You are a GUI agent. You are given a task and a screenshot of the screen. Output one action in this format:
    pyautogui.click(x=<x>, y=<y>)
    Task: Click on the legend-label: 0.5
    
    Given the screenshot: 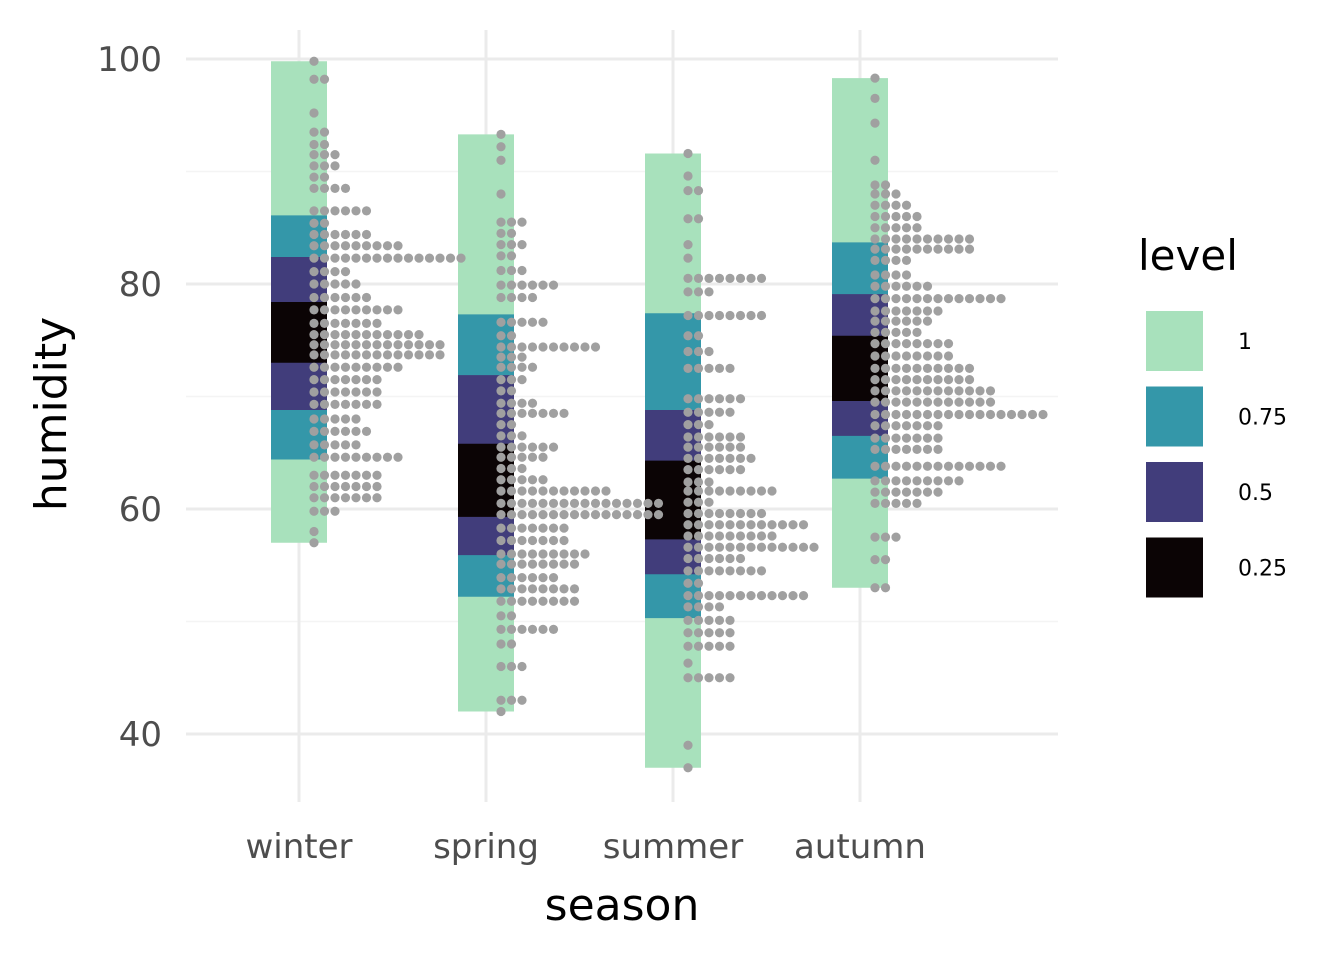 What is the action you would take?
    pyautogui.click(x=1255, y=493)
    